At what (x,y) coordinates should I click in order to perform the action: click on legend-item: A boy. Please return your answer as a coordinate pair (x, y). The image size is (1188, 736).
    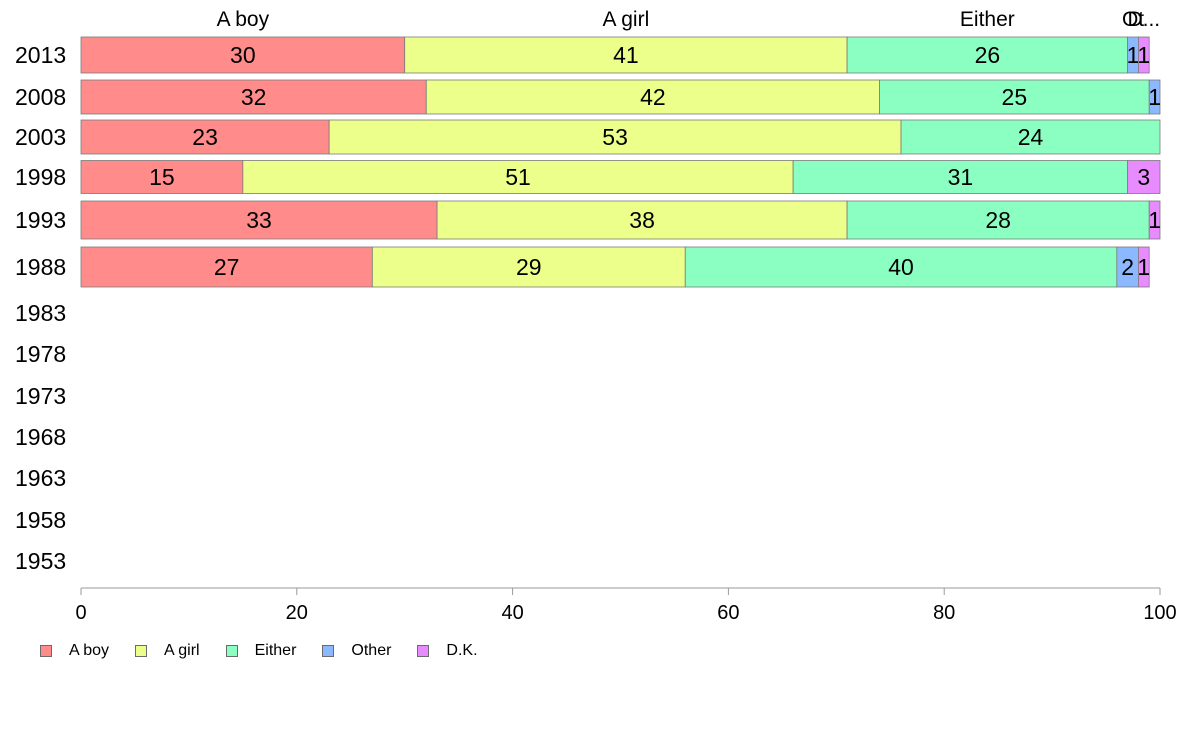
    Looking at the image, I should click on (74, 651).